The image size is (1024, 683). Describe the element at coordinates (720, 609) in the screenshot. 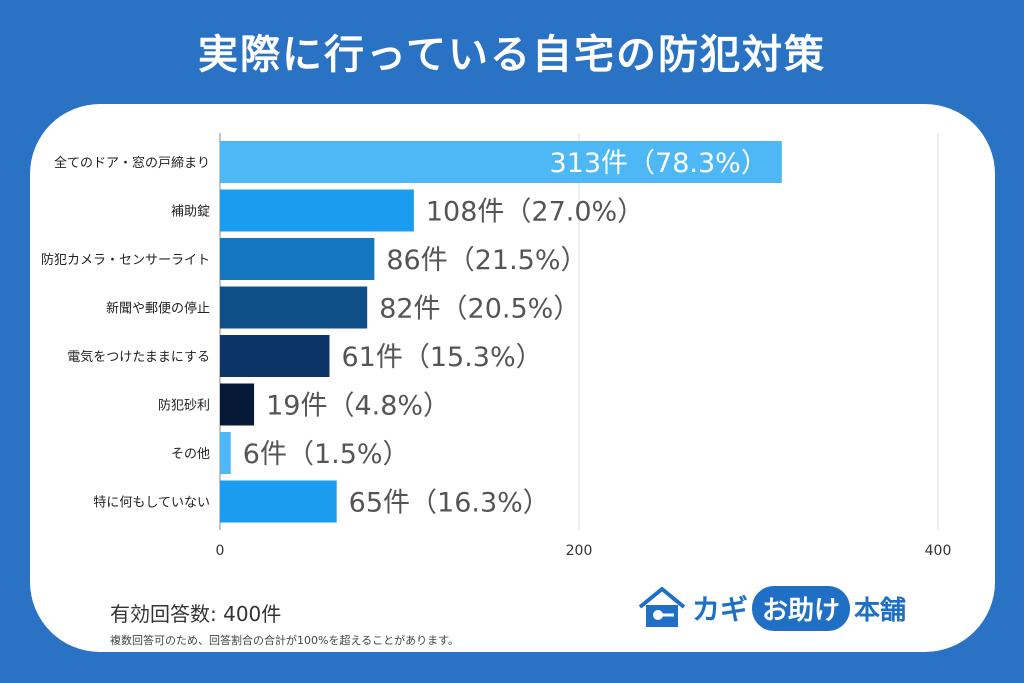

I see `logo-text-kagi: カギ` at that location.